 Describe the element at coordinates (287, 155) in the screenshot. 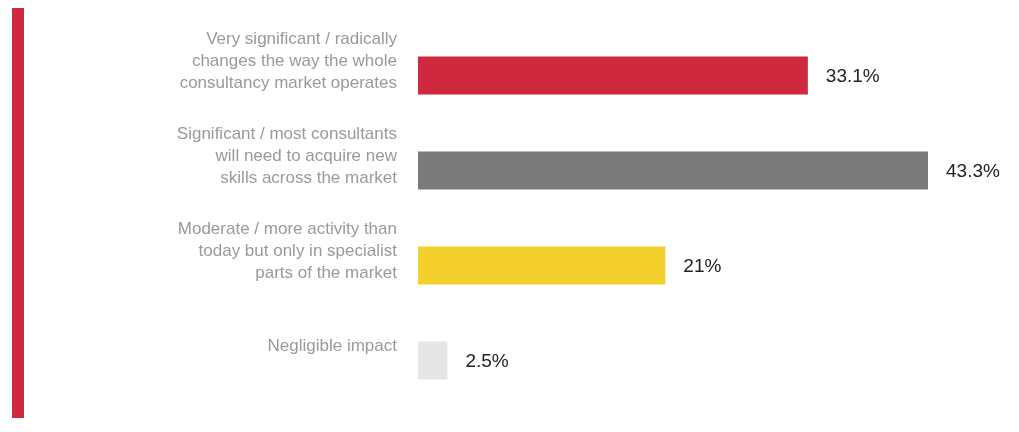

I see `y-tick-label: Significant / most consultants will need to acquire new skills across the market` at that location.